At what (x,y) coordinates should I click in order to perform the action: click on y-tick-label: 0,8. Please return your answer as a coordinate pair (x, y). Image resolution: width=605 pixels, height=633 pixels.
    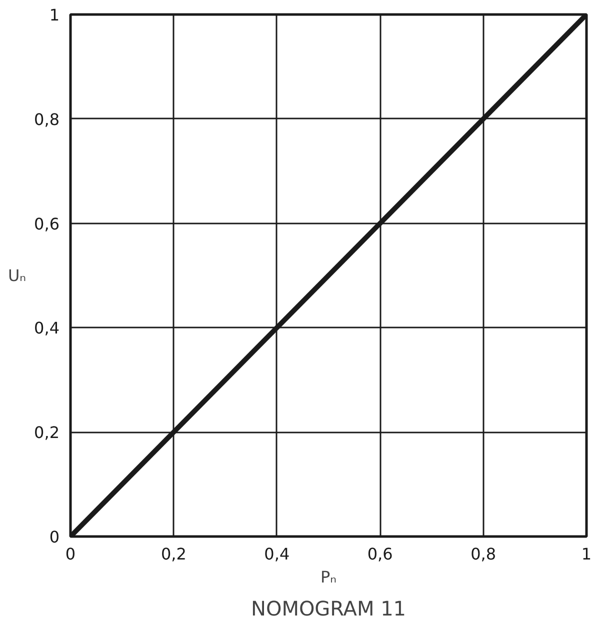
    Looking at the image, I should click on (47, 119).